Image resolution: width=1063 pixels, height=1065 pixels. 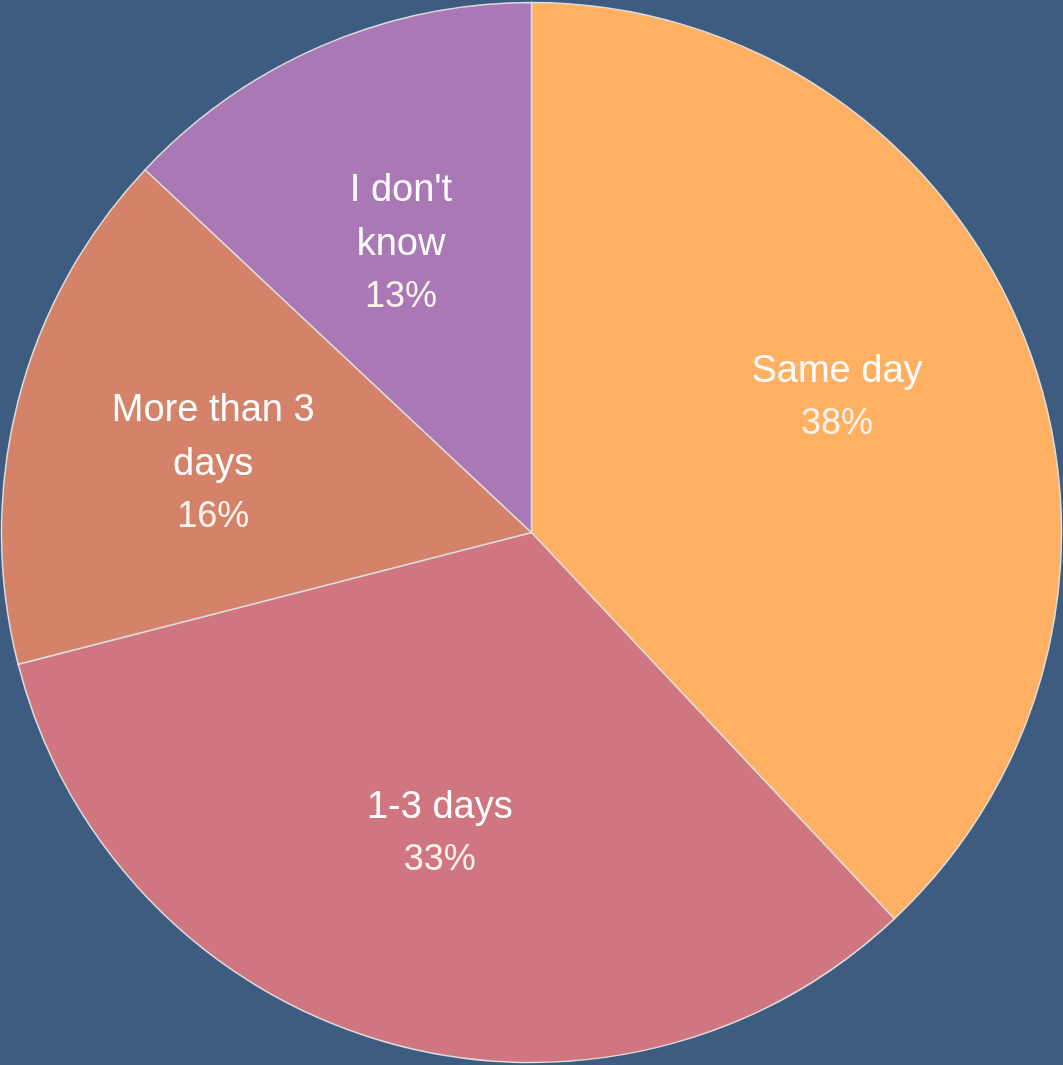 What do you see at coordinates (837, 421) in the screenshot?
I see `data-label: 38%` at bounding box center [837, 421].